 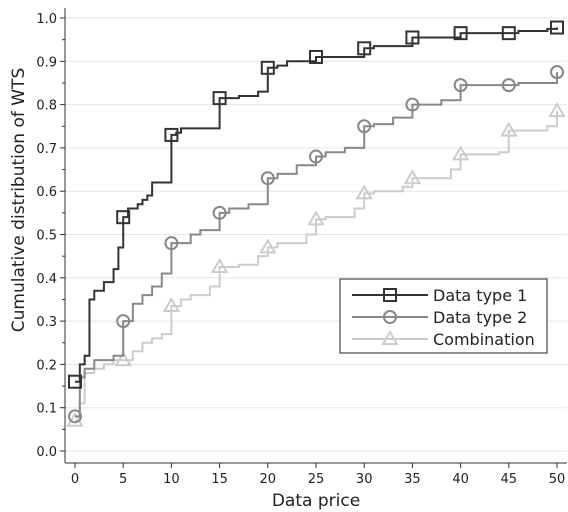 I want to click on y-tick-label: 0.5, so click(x=46, y=236).